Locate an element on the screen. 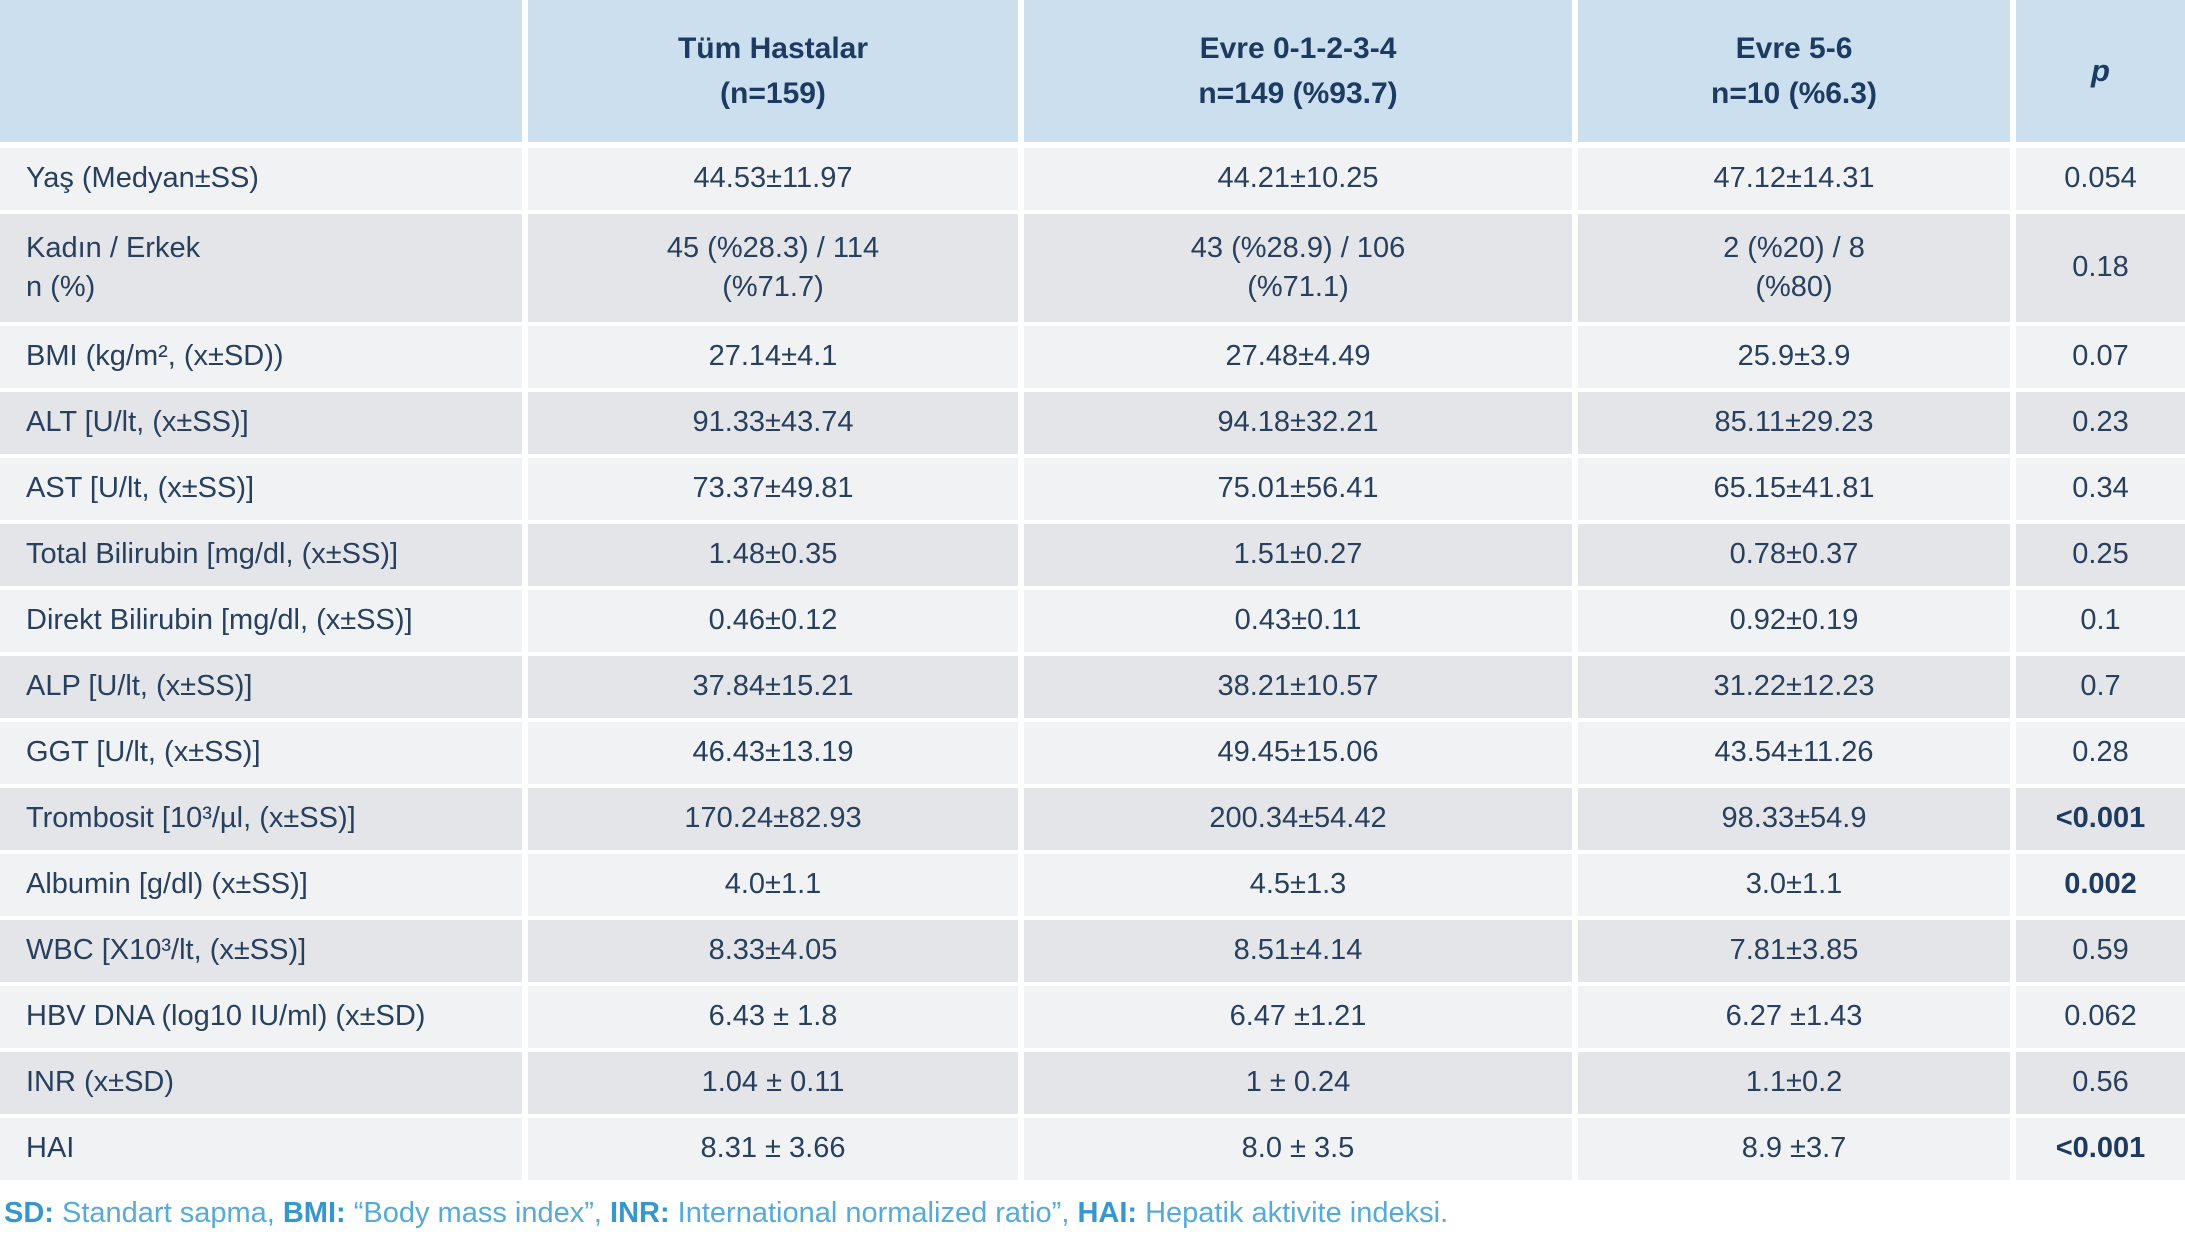  cell-all: 0.46±0.12 is located at coordinates (776, 623).